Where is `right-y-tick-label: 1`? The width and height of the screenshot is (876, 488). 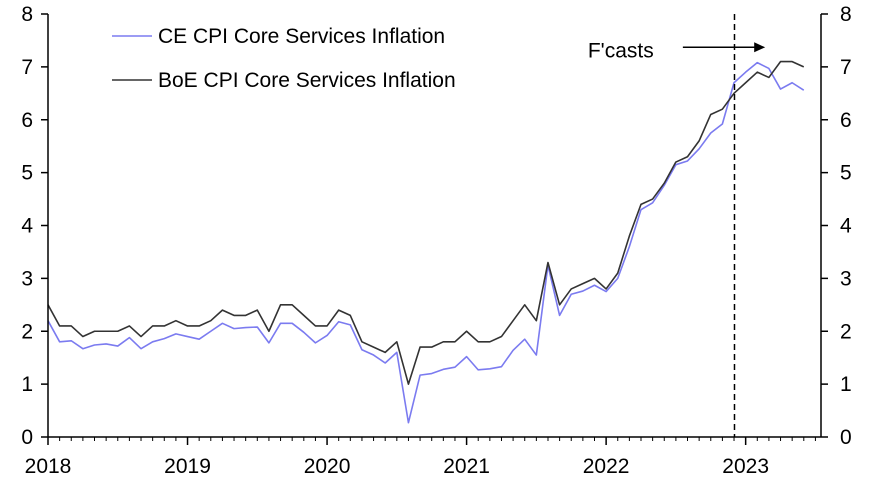
right-y-tick-label: 1 is located at coordinates (846, 384).